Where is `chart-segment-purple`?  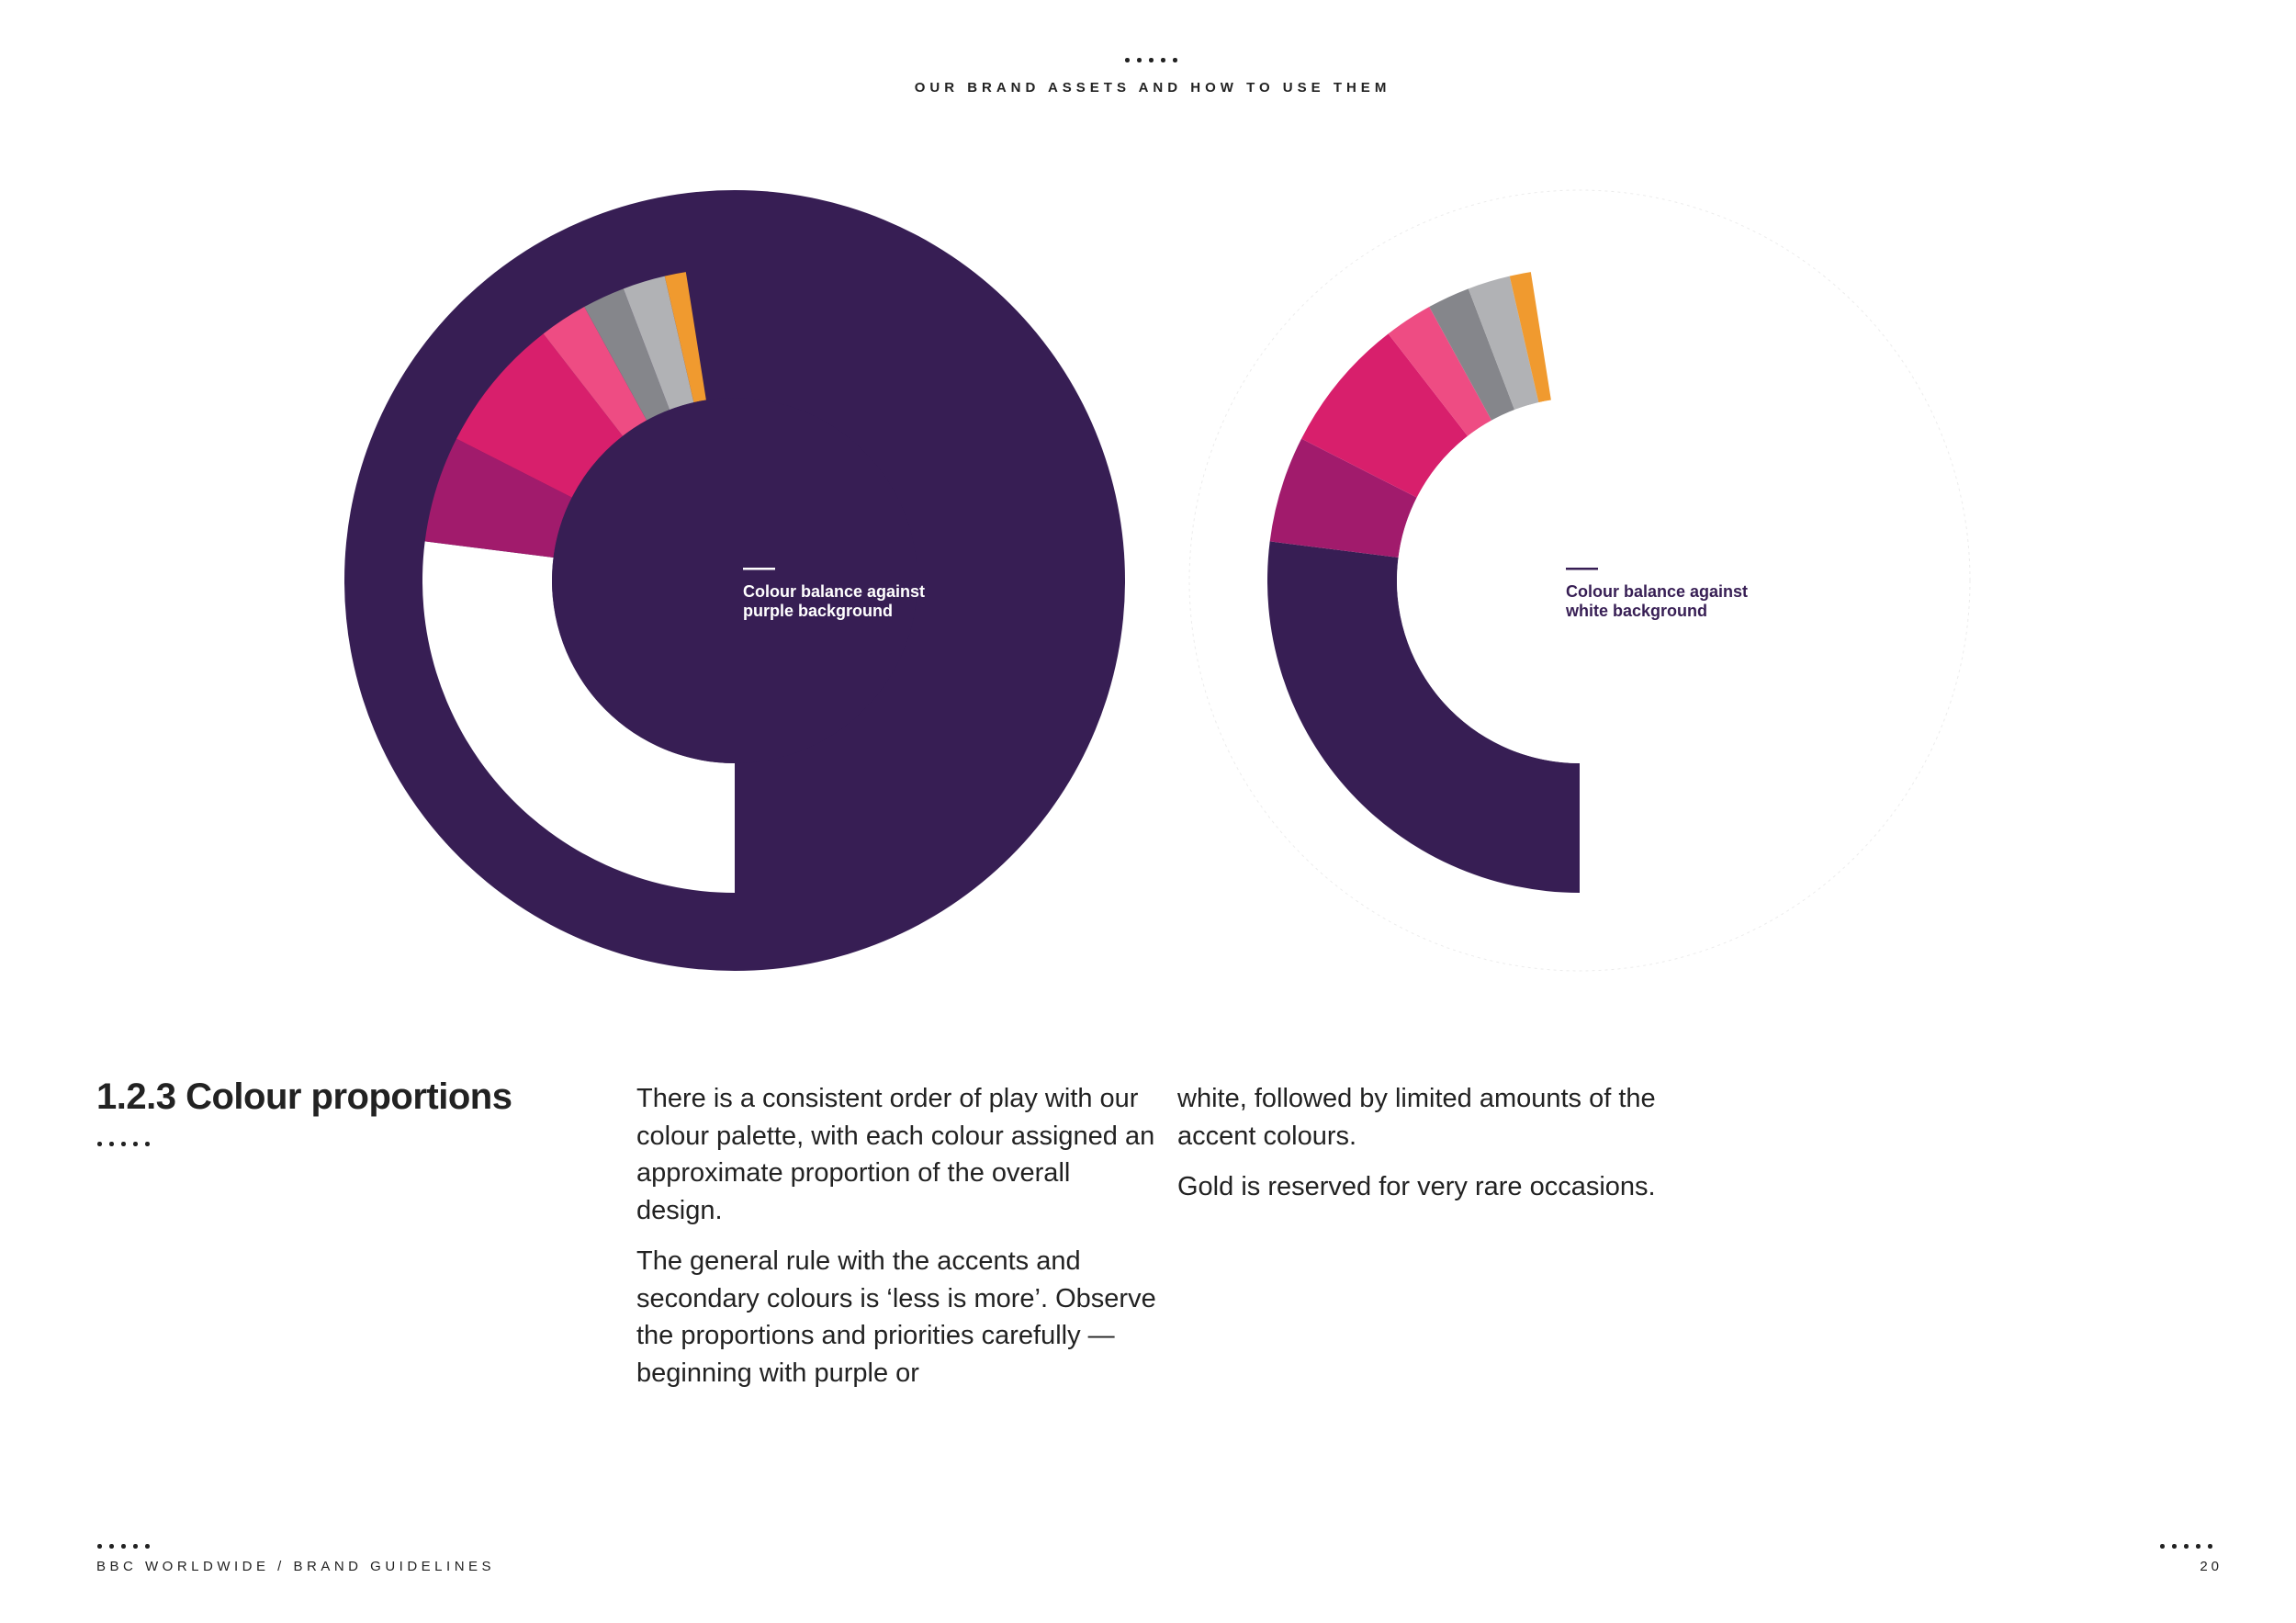 chart-segment-purple is located at coordinates (1423, 717).